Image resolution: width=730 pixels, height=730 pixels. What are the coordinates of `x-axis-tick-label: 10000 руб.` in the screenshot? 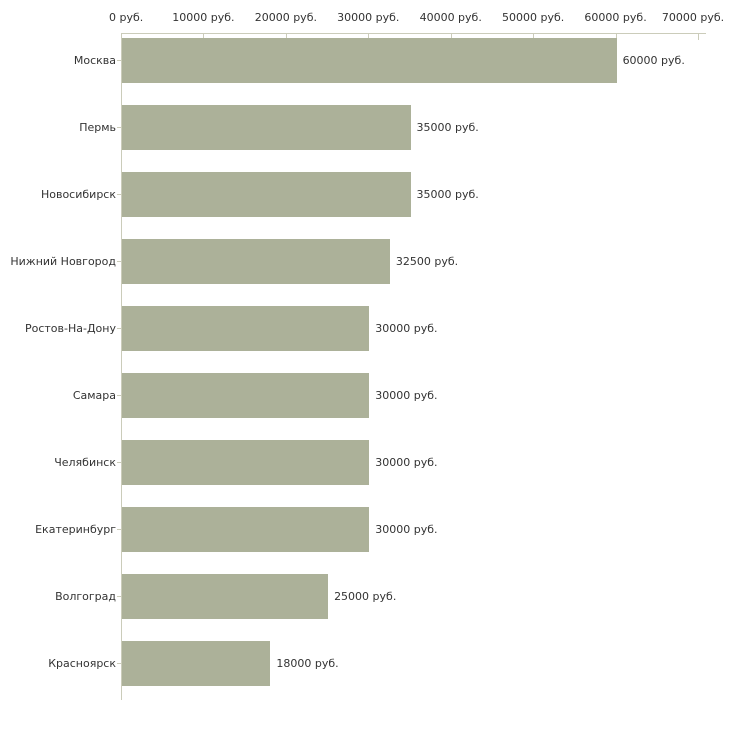 It's located at (203, 17).